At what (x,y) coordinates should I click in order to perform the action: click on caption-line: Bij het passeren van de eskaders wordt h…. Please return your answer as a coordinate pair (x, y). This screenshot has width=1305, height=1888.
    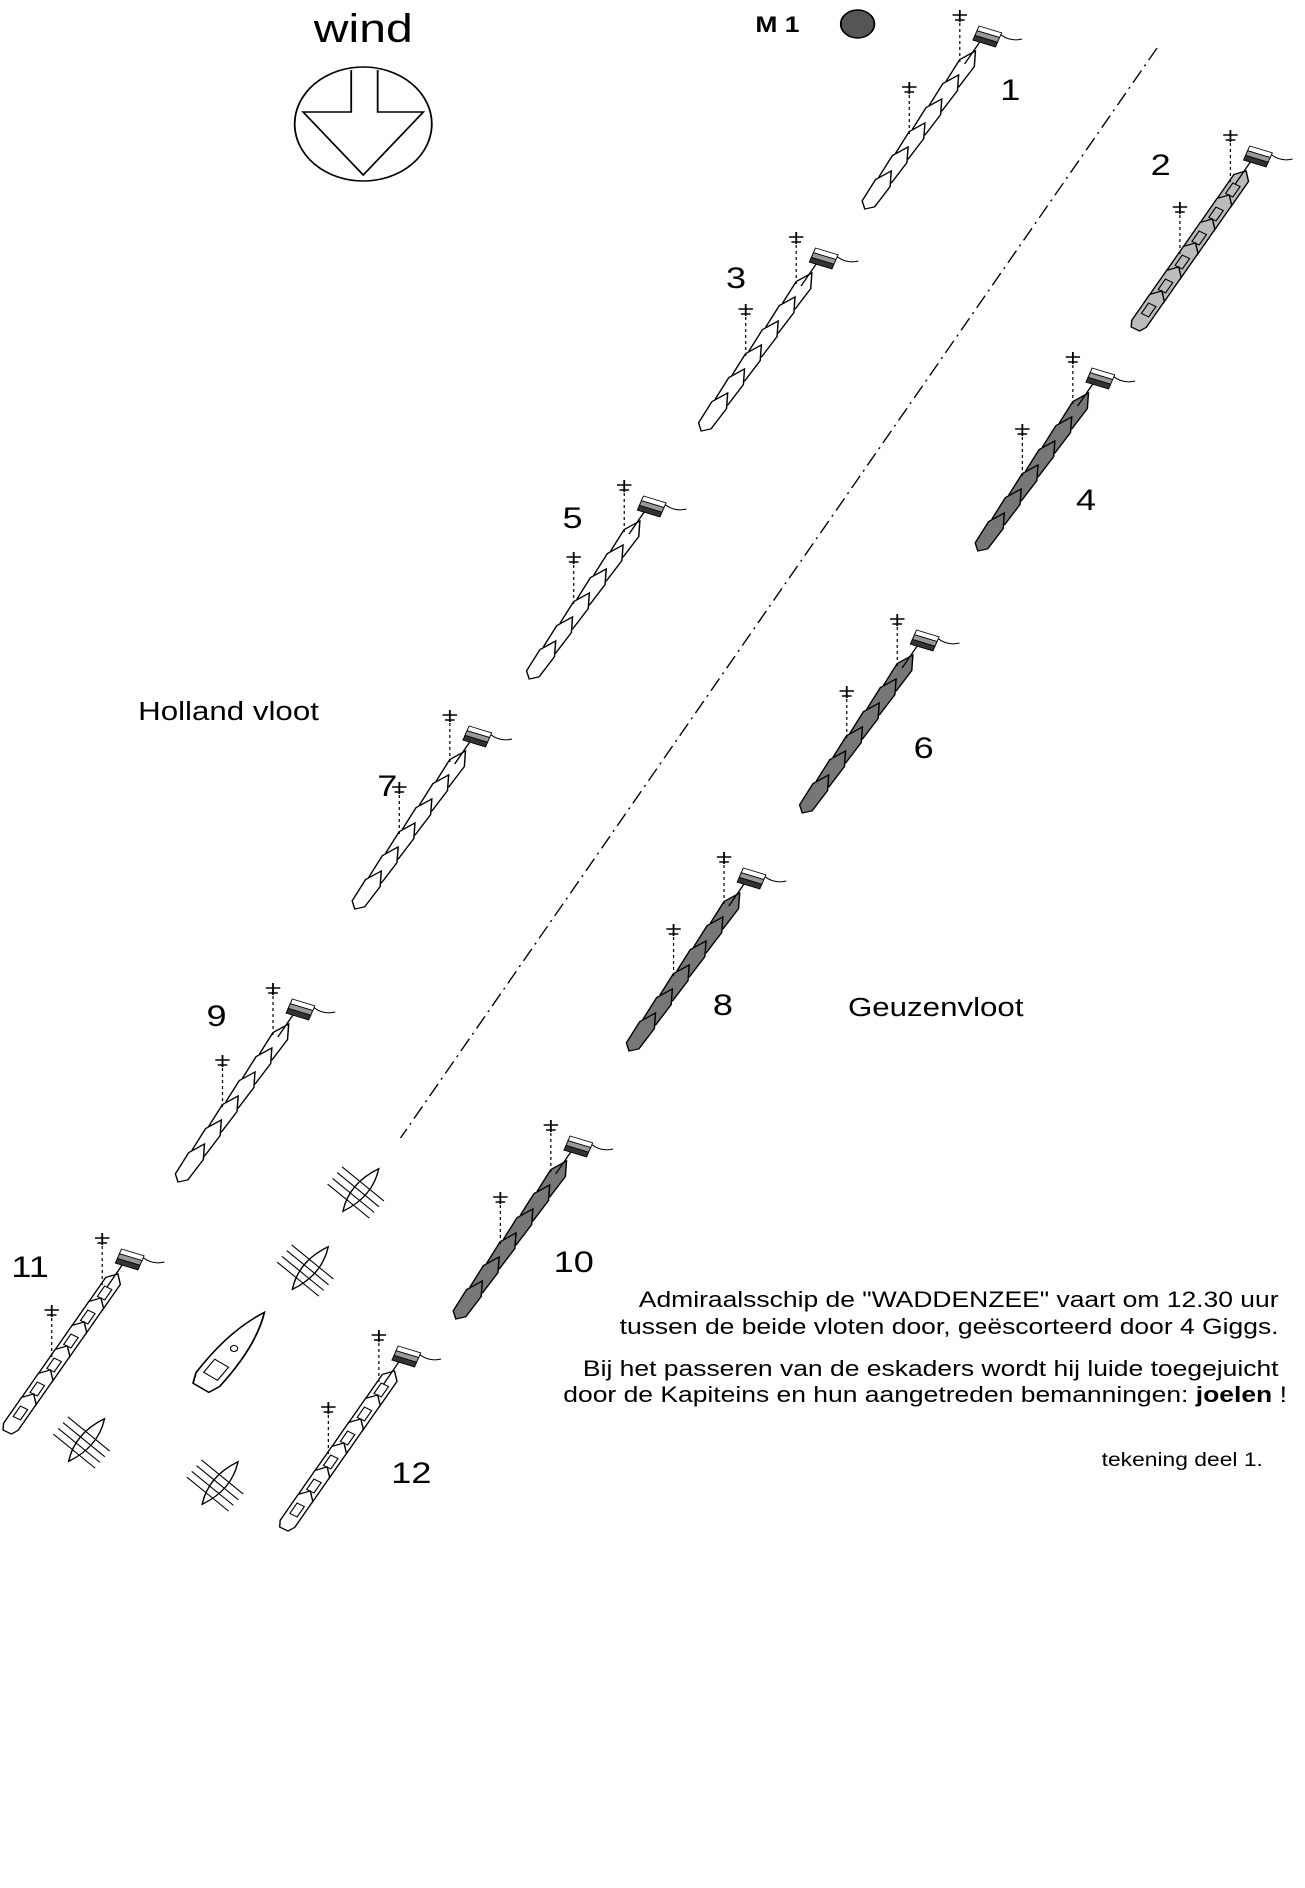
    Looking at the image, I should click on (931, 1369).